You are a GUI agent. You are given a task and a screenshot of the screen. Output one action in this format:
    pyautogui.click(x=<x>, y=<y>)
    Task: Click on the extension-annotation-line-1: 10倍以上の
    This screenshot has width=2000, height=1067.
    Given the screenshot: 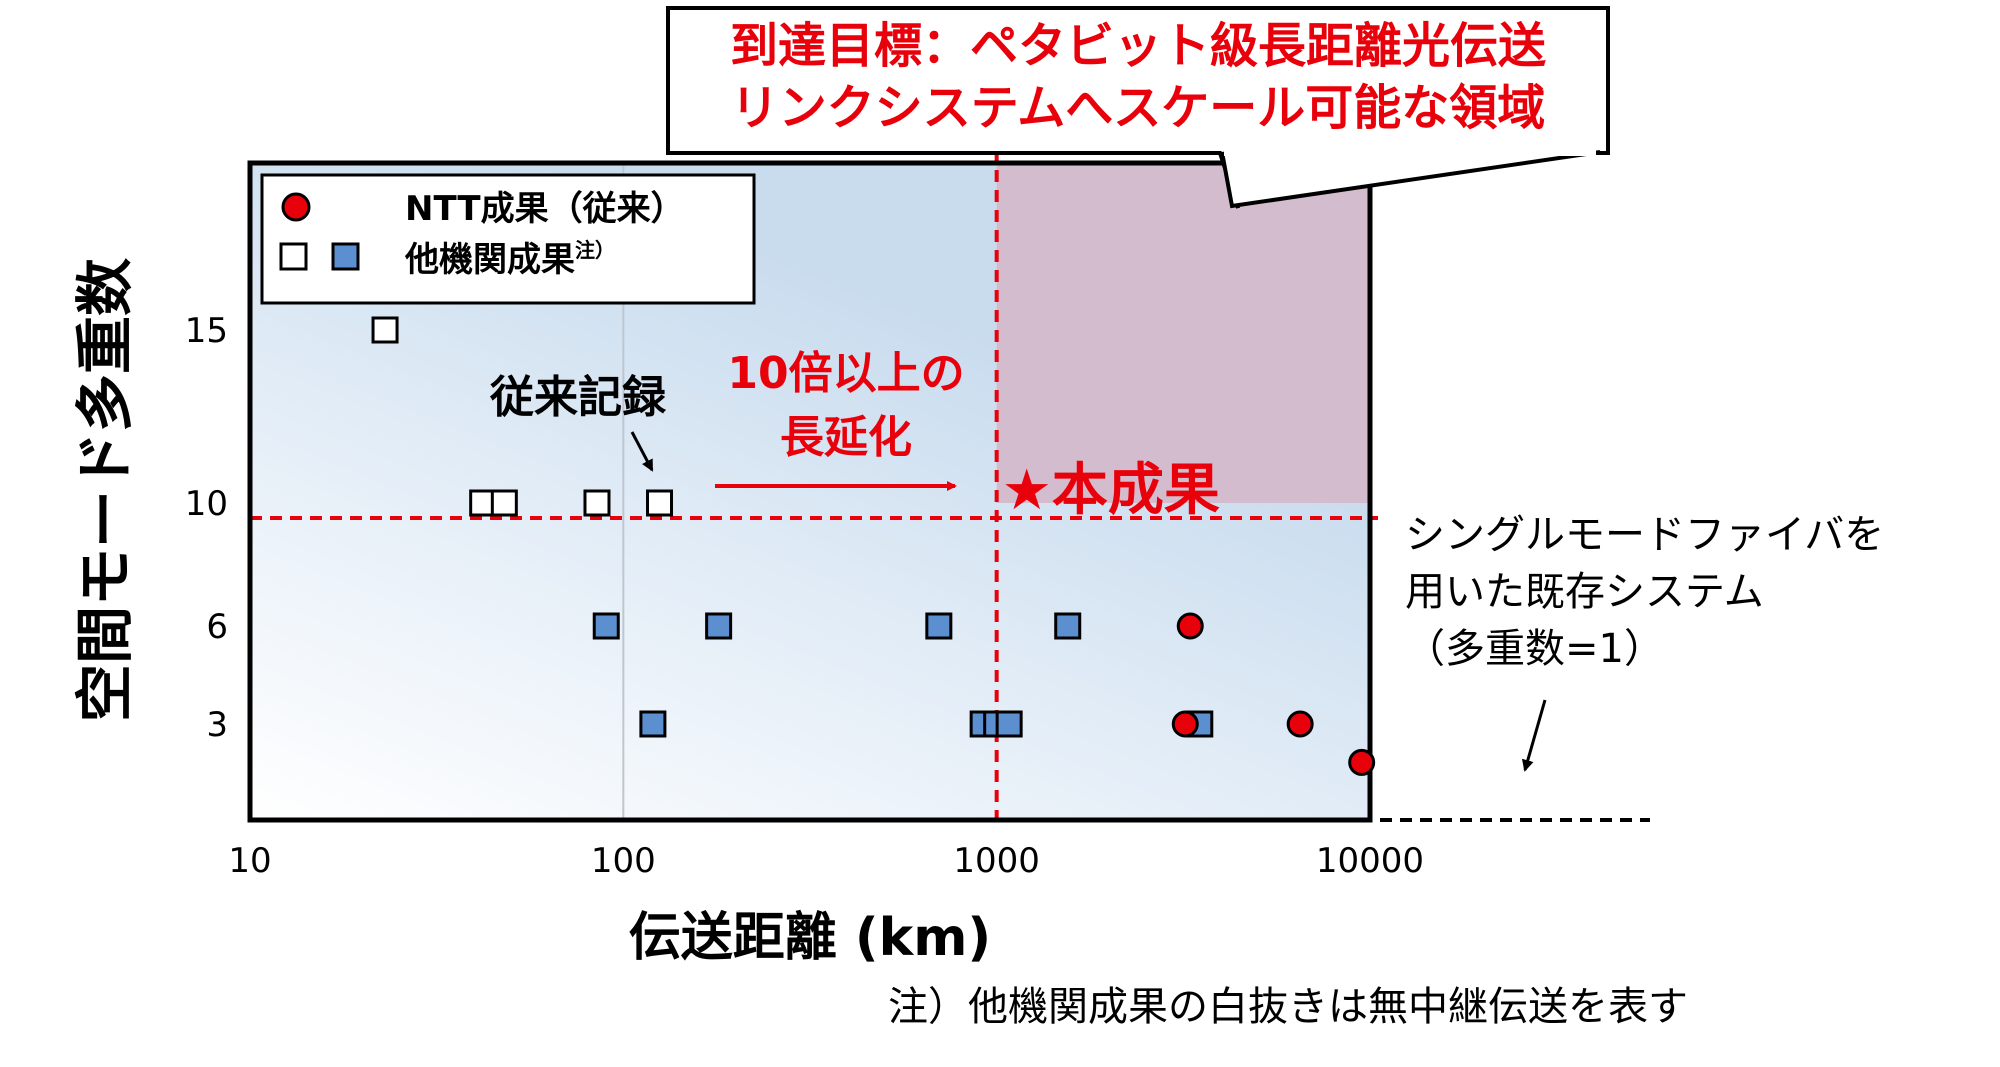 What is the action you would take?
    pyautogui.click(x=845, y=373)
    